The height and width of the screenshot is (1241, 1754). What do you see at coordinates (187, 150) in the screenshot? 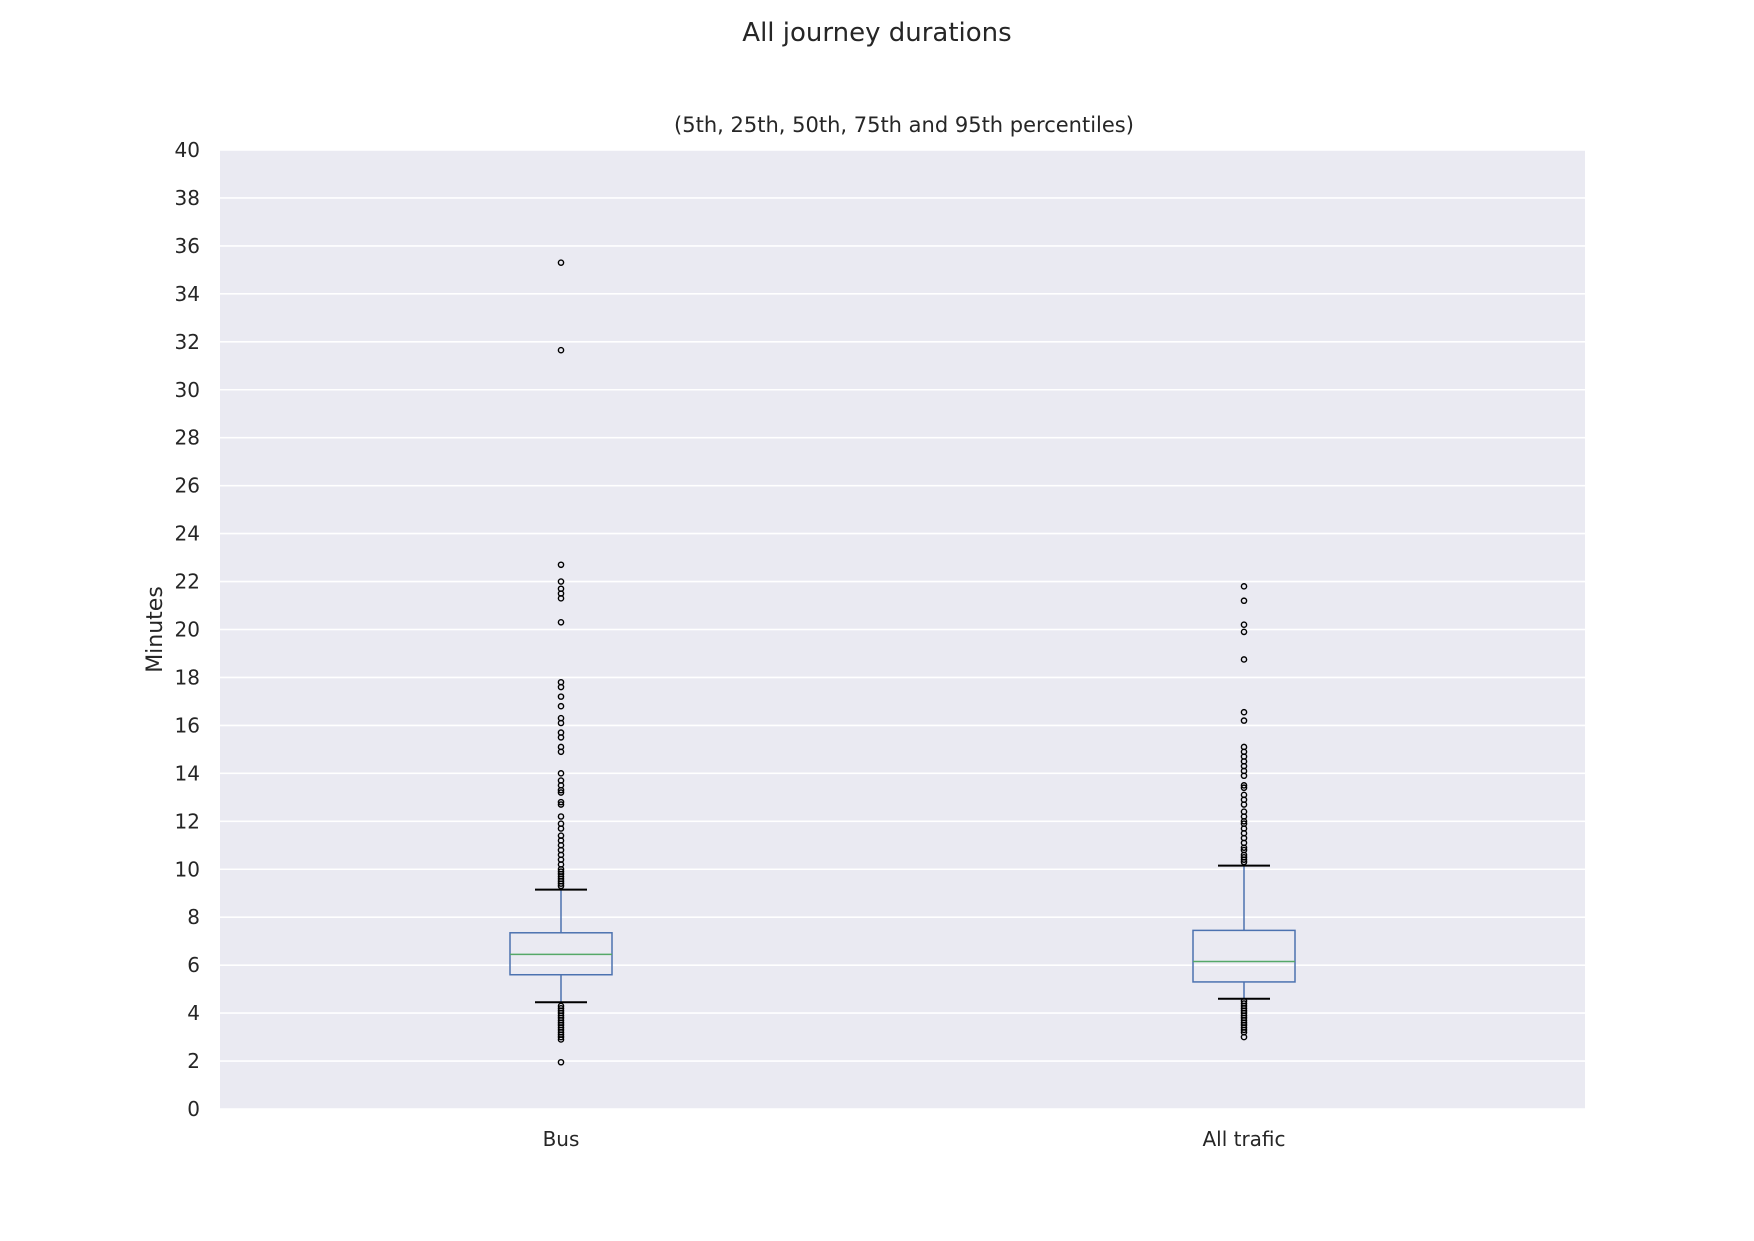
I see `y-tick-label: 40` at bounding box center [187, 150].